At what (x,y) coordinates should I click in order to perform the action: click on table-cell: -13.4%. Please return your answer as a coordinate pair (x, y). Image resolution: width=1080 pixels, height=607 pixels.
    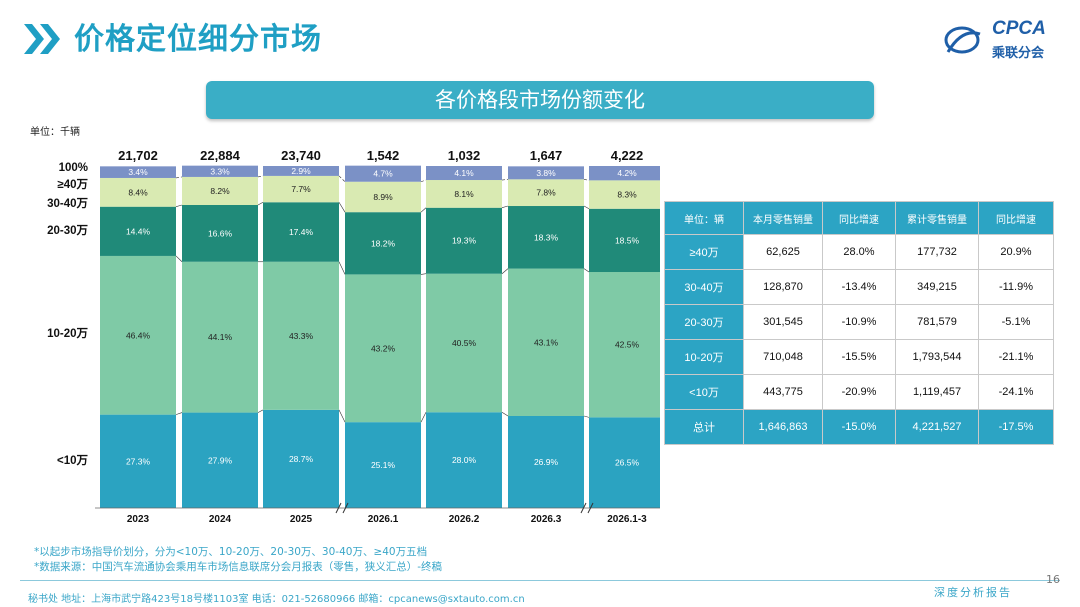
    Looking at the image, I should click on (859, 287).